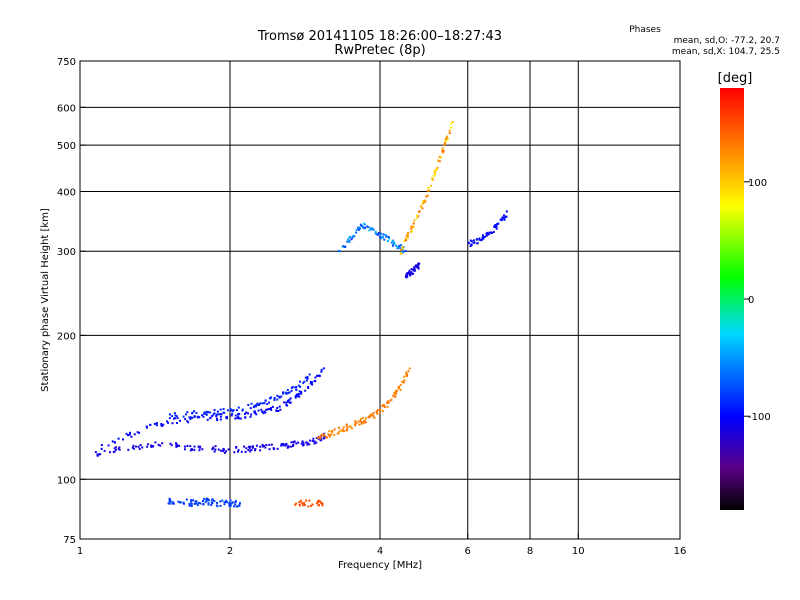 Image resolution: width=800 pixels, height=600 pixels. I want to click on x-tick-label: 2, so click(230, 551).